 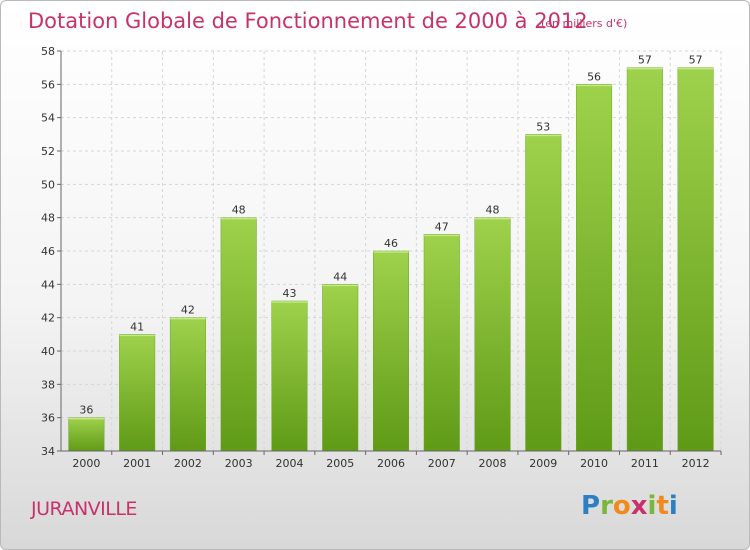 What do you see at coordinates (48, 284) in the screenshot?
I see `y-tick-label: 44` at bounding box center [48, 284].